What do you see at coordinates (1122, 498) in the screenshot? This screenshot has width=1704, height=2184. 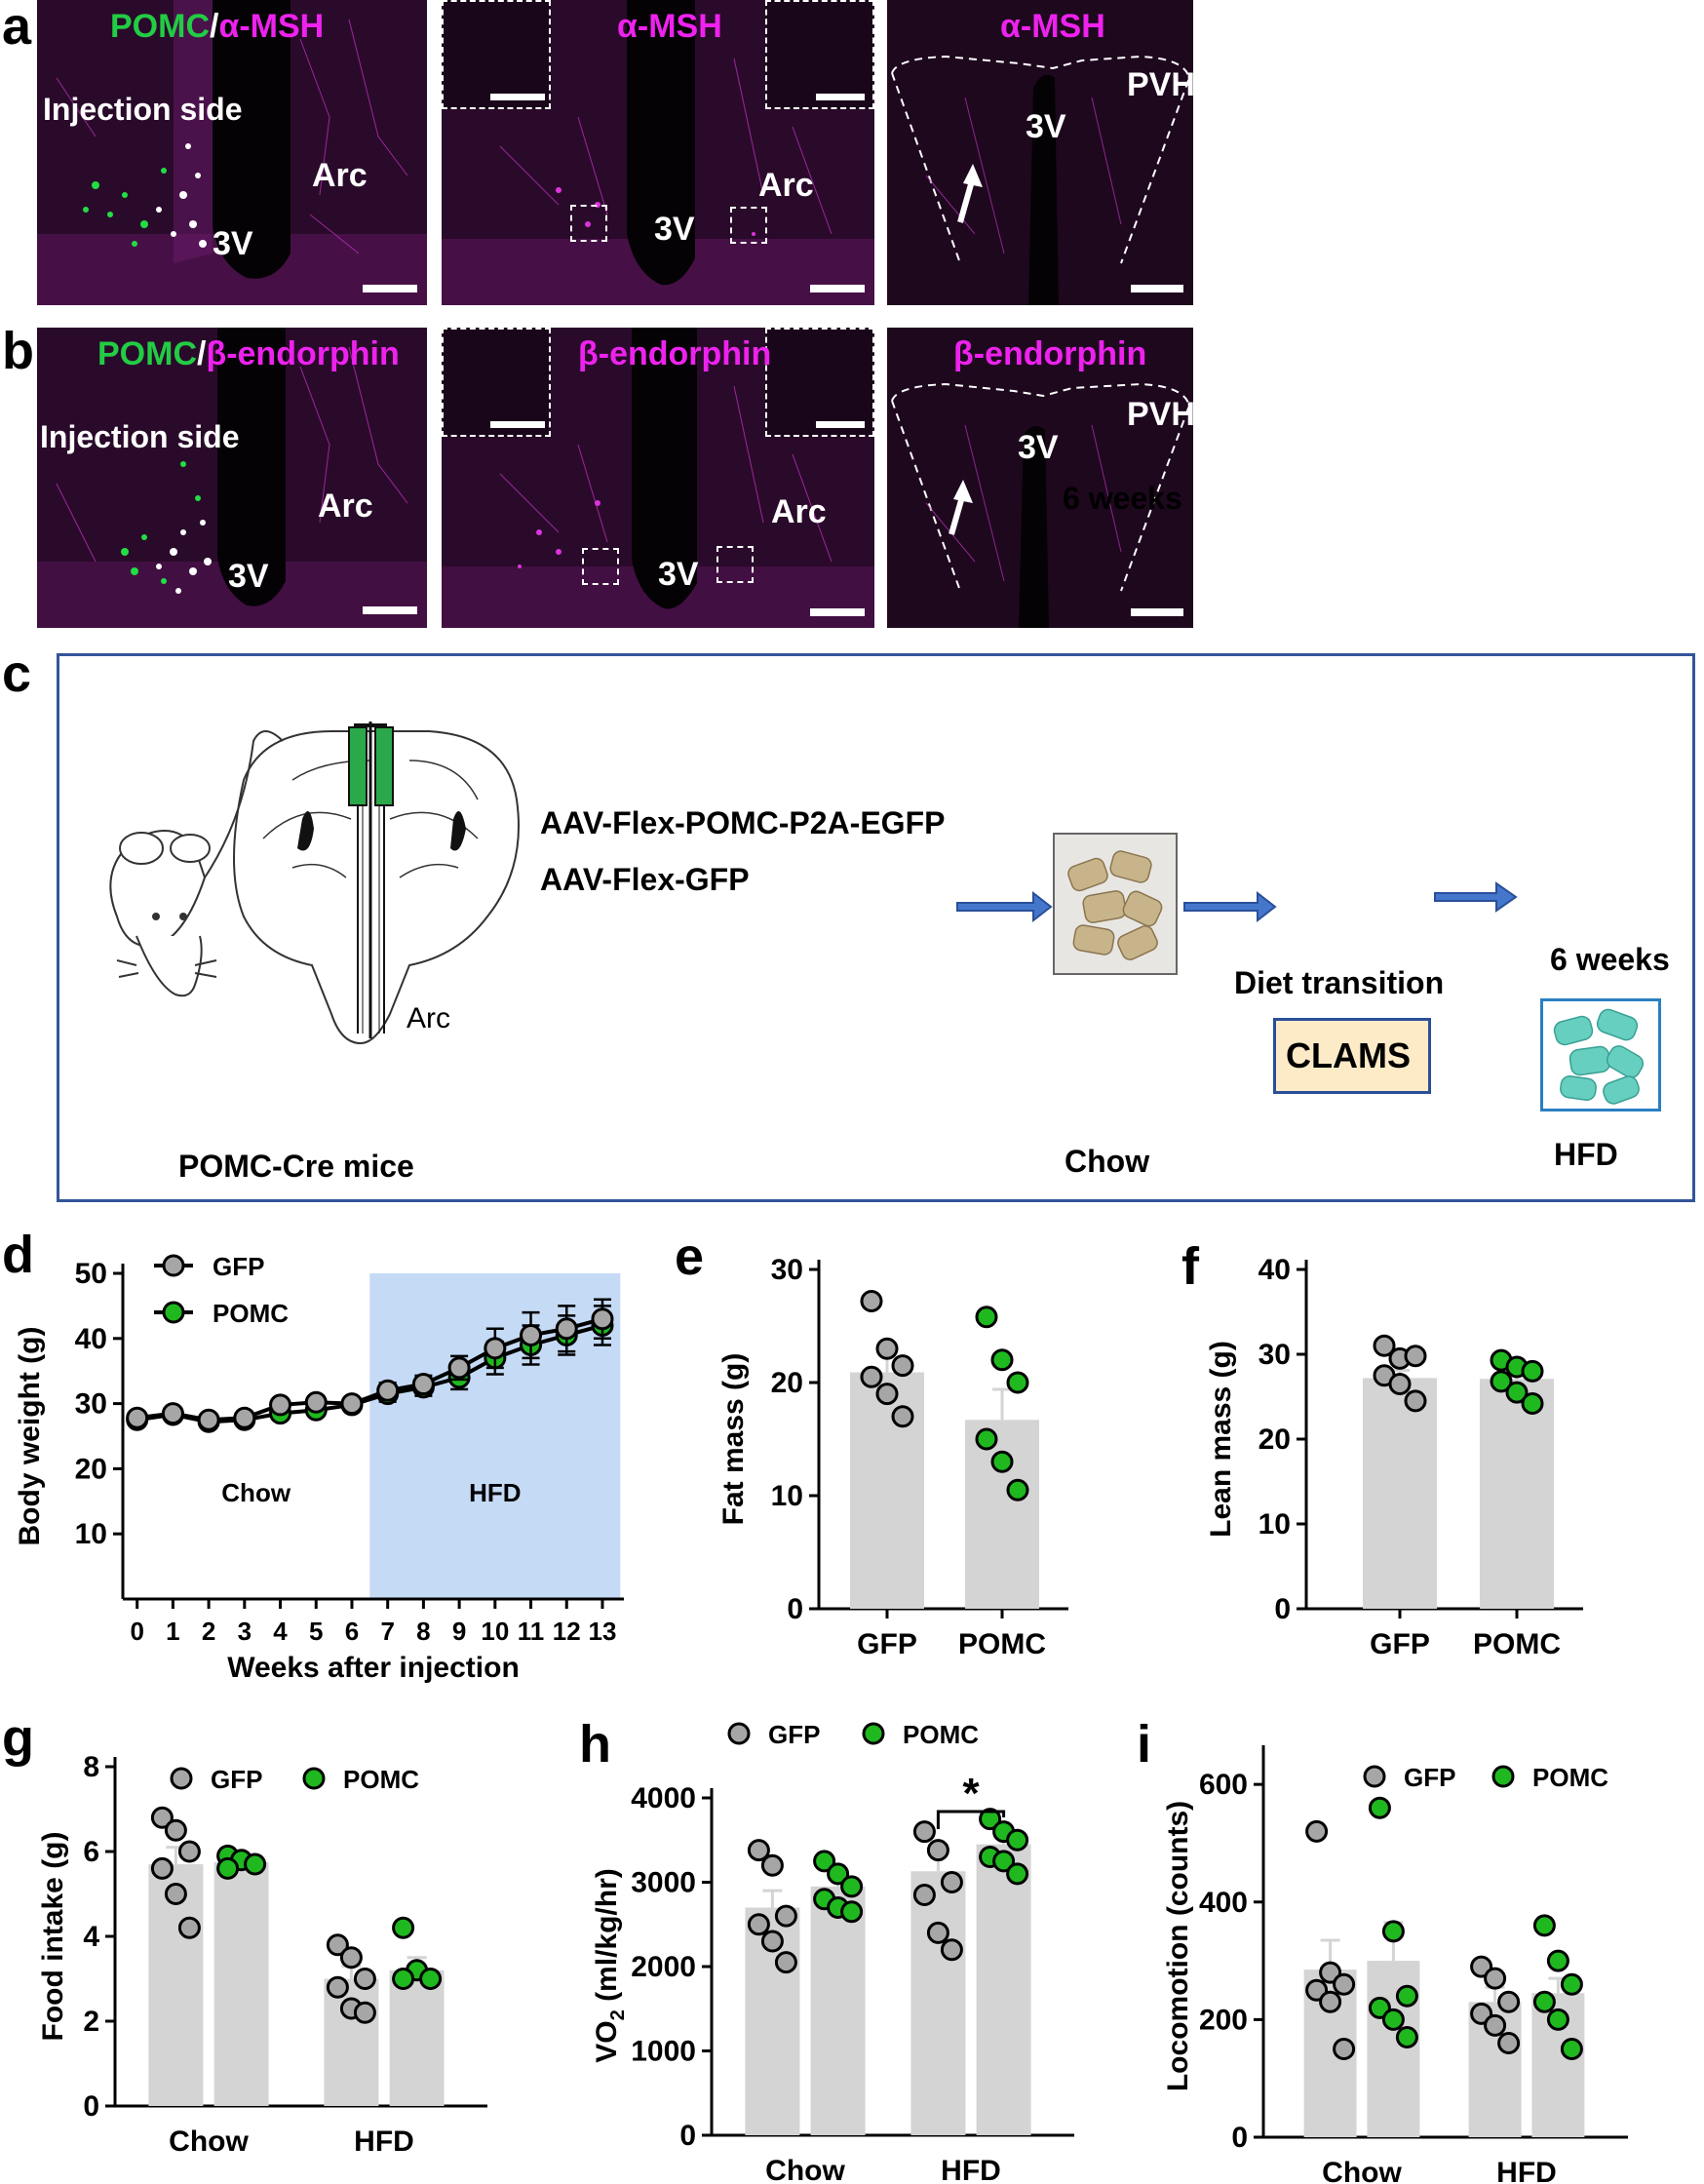 I see `chow-duration-label: 6 weeks` at bounding box center [1122, 498].